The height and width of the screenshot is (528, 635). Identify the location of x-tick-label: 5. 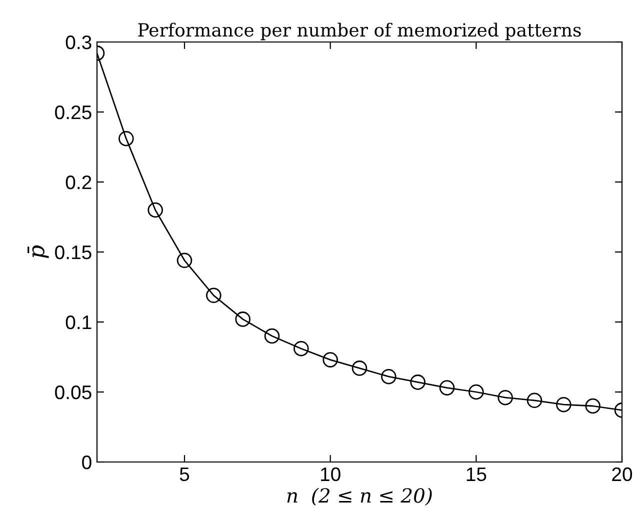
(185, 475).